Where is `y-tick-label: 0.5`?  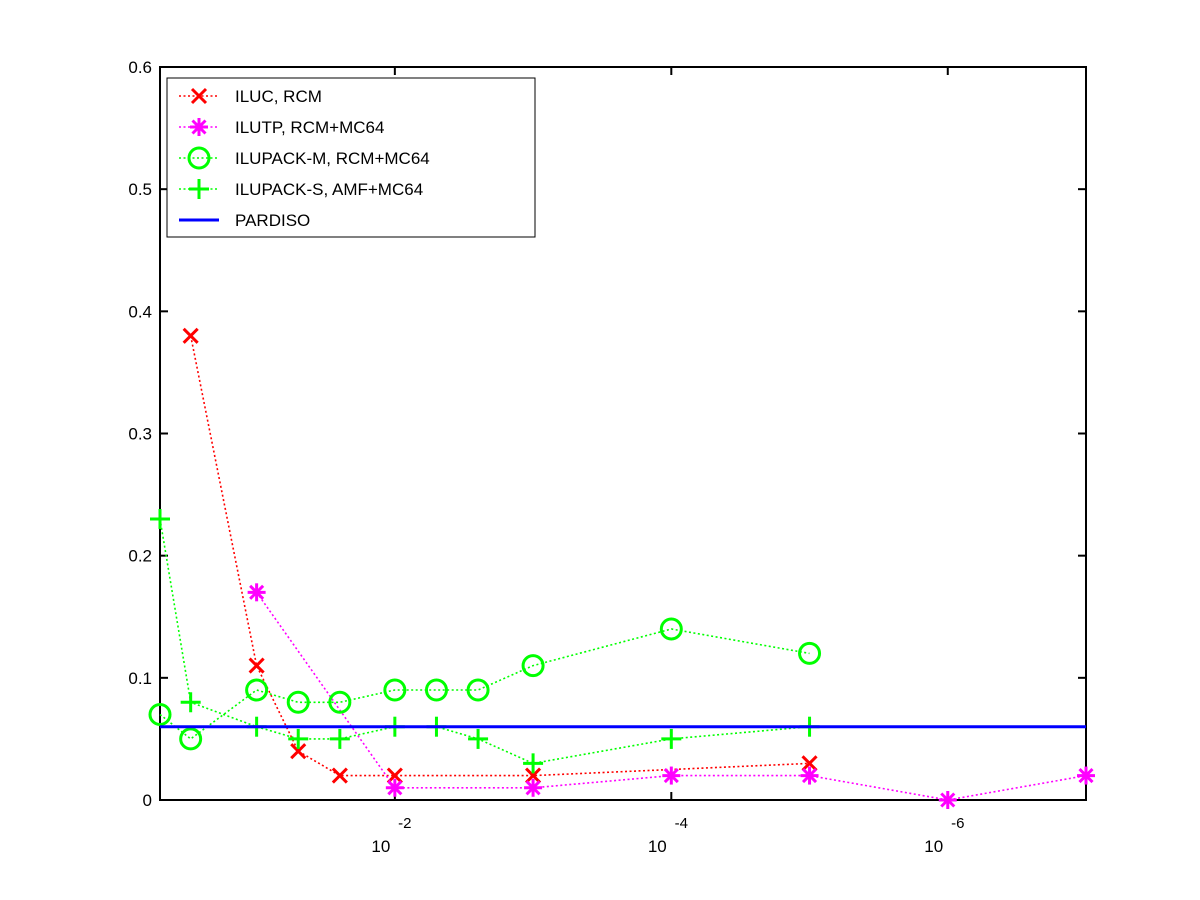 y-tick-label: 0.5 is located at coordinates (140, 189).